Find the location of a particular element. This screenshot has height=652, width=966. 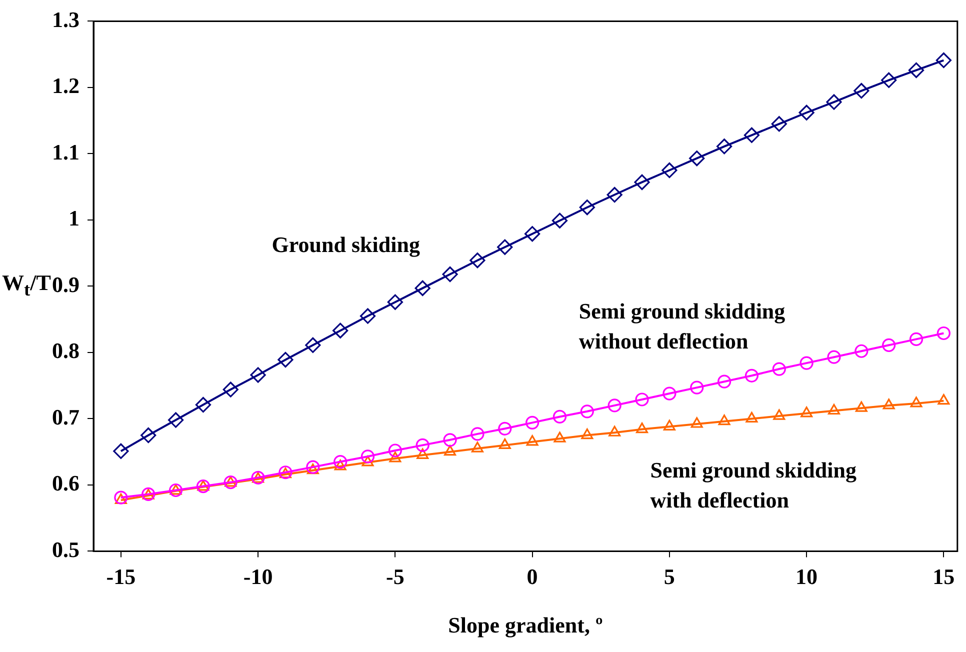

series-label: Ground skiding is located at coordinates (346, 245).